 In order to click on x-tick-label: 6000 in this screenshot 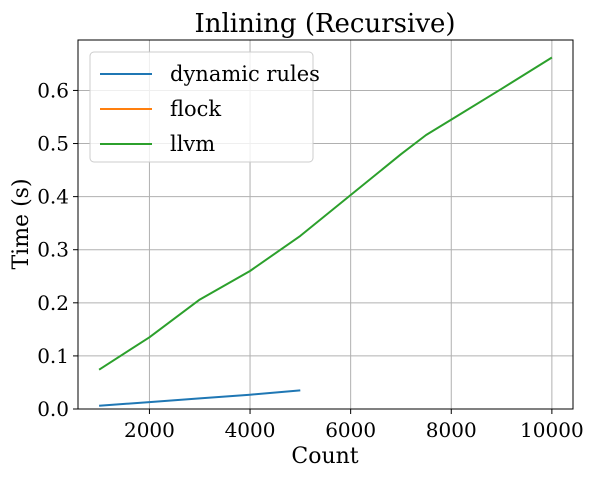, I will do `click(350, 430)`.